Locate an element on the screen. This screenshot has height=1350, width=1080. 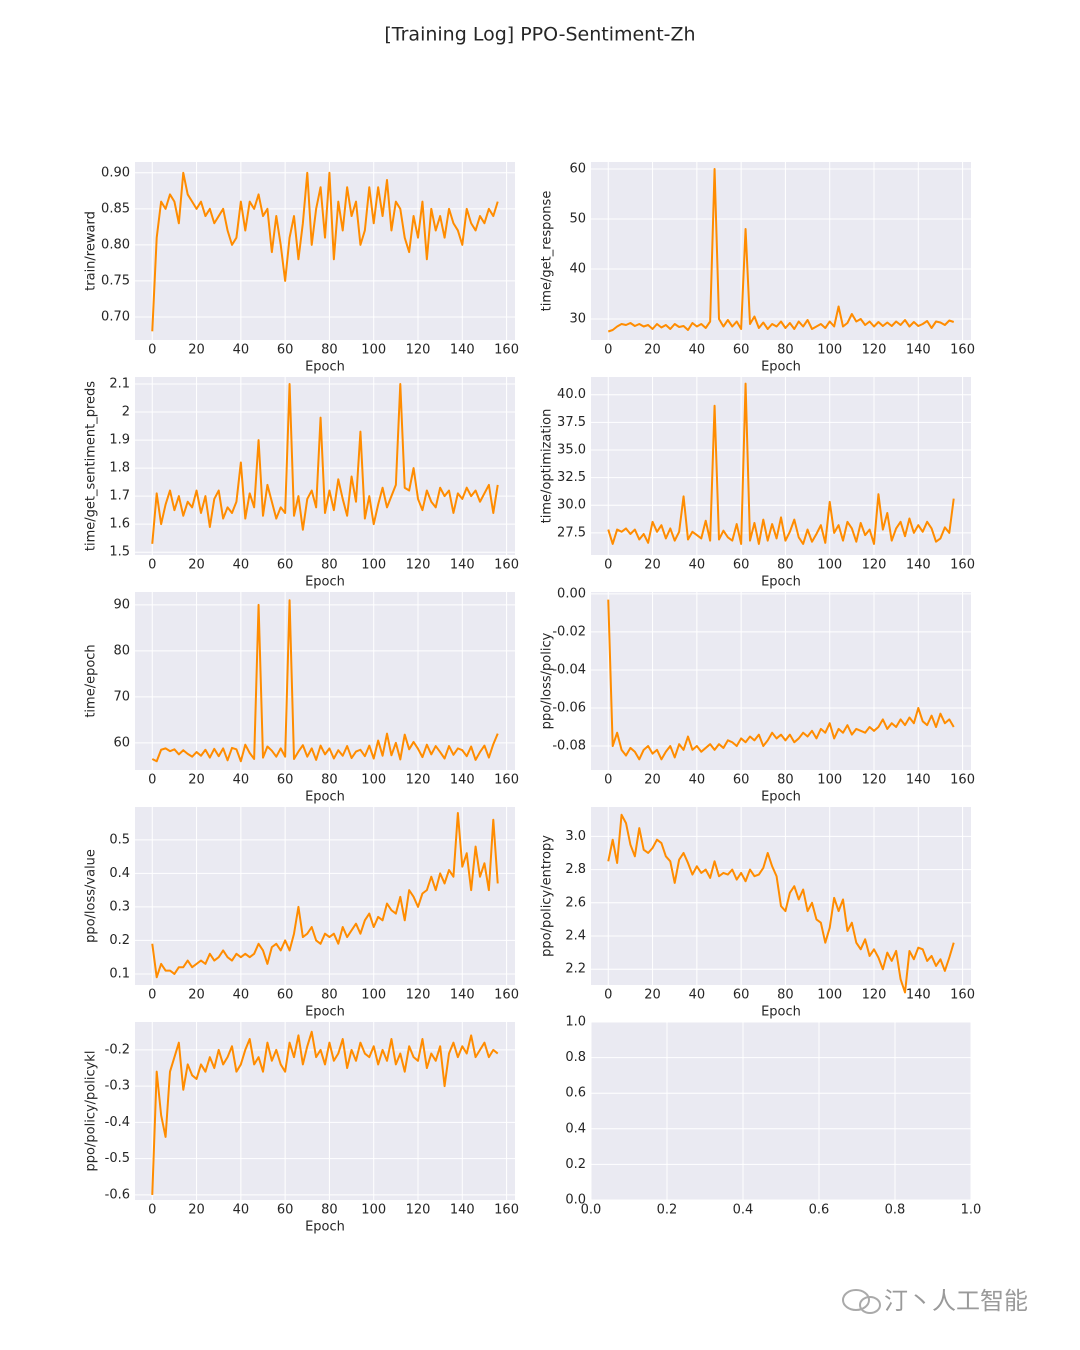
x-tick-label: 0.0 is located at coordinates (591, 1210).